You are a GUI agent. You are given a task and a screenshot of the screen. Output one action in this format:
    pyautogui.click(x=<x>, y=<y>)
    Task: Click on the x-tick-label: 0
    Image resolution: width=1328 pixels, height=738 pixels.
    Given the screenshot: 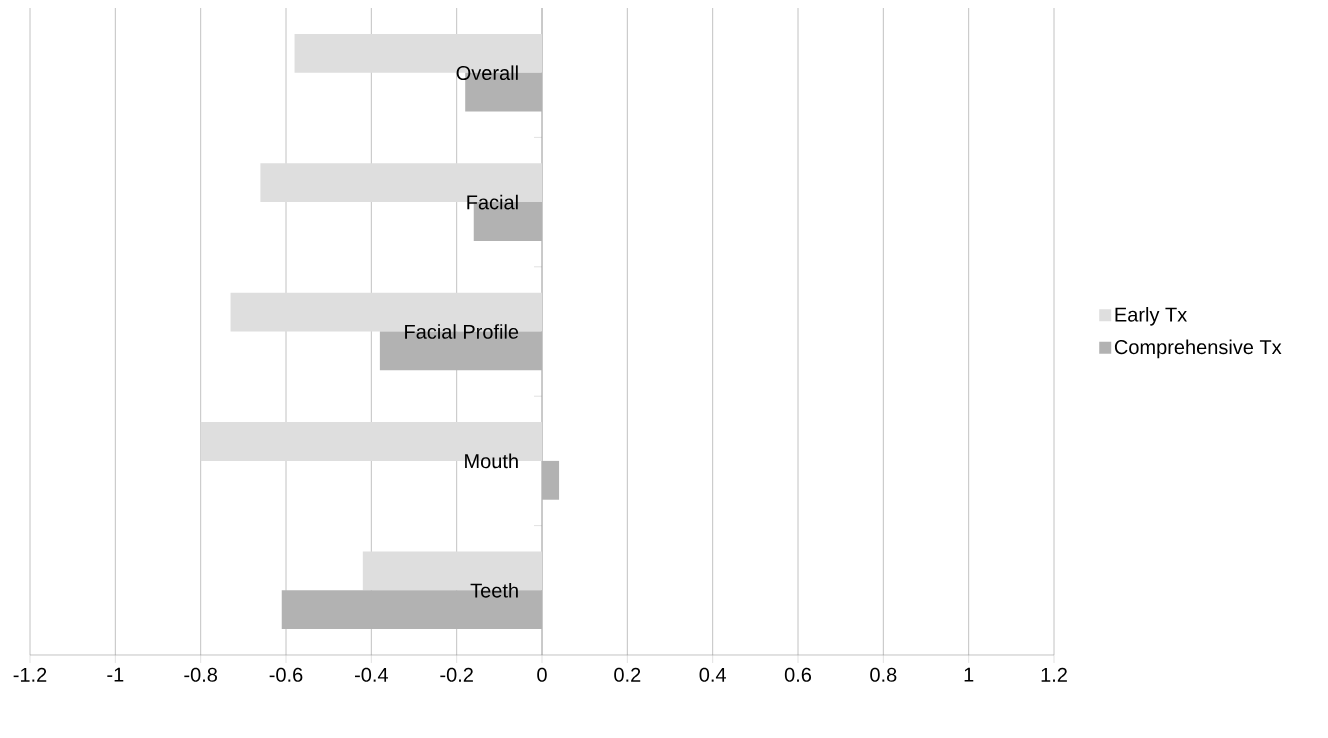 What is the action you would take?
    pyautogui.click(x=542, y=674)
    